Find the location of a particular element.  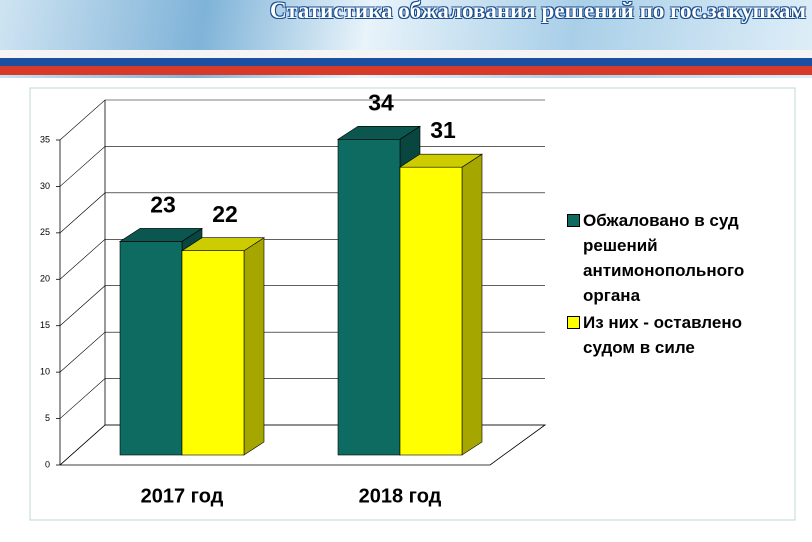

y-tick-label: 20 is located at coordinates (45, 279).